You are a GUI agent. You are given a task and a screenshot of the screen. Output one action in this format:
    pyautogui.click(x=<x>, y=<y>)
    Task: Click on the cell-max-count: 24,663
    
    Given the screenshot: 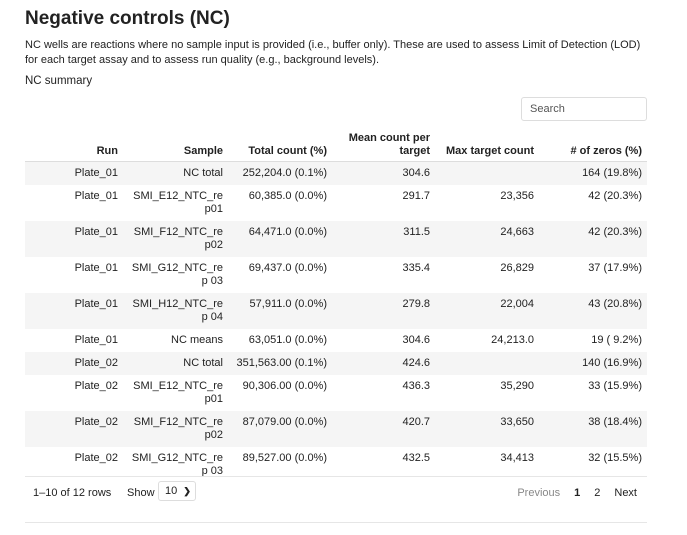 What is the action you would take?
    pyautogui.click(x=487, y=239)
    